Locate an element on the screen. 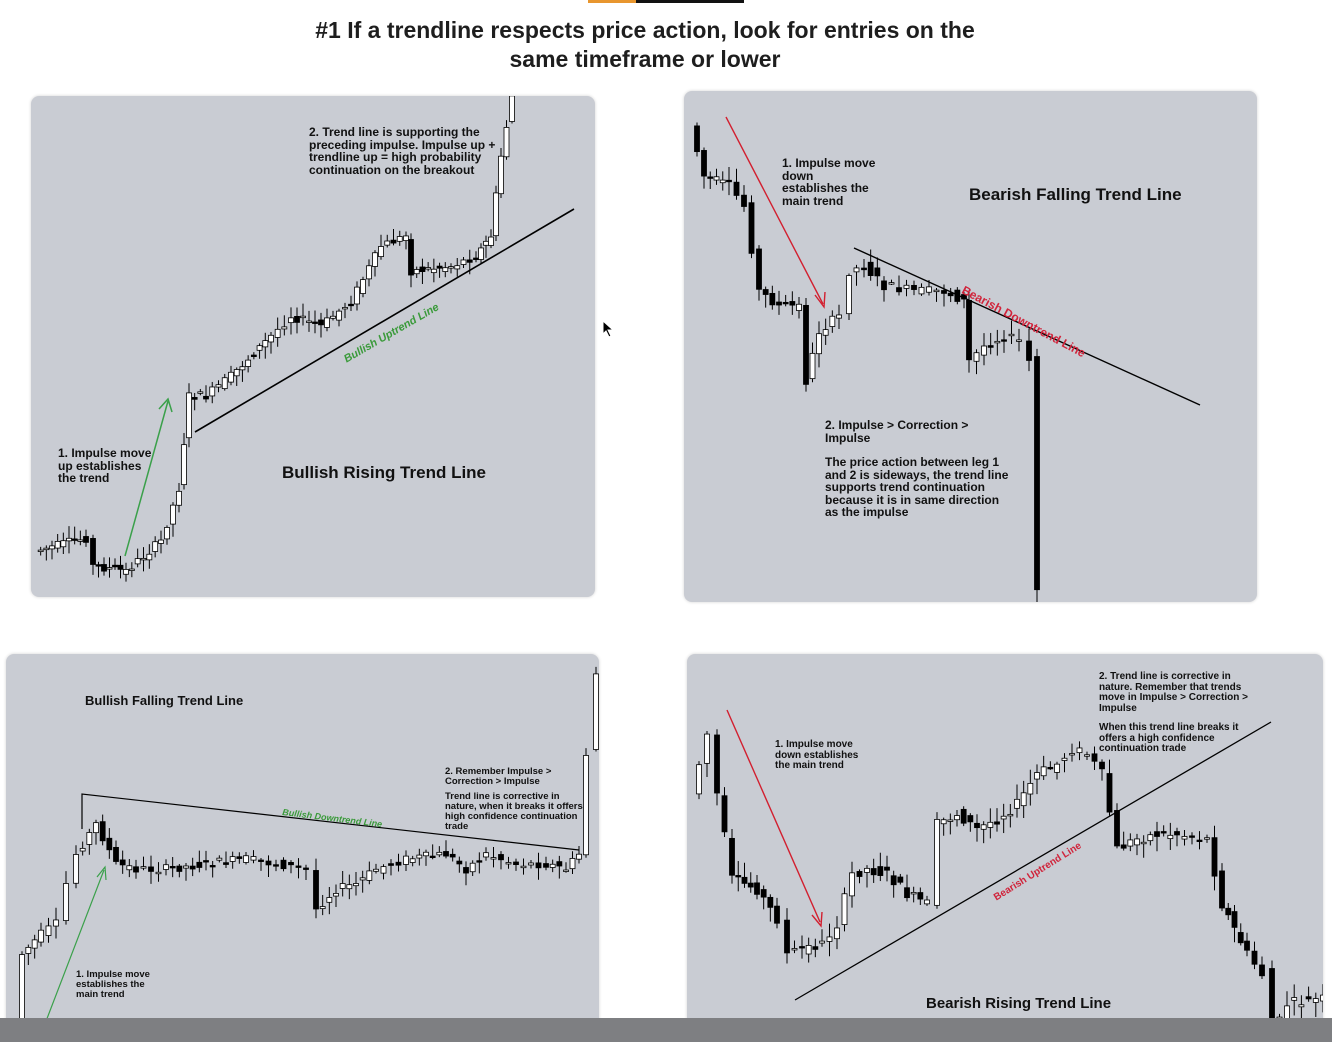  impulse-arrow is located at coordinates (148, 477).